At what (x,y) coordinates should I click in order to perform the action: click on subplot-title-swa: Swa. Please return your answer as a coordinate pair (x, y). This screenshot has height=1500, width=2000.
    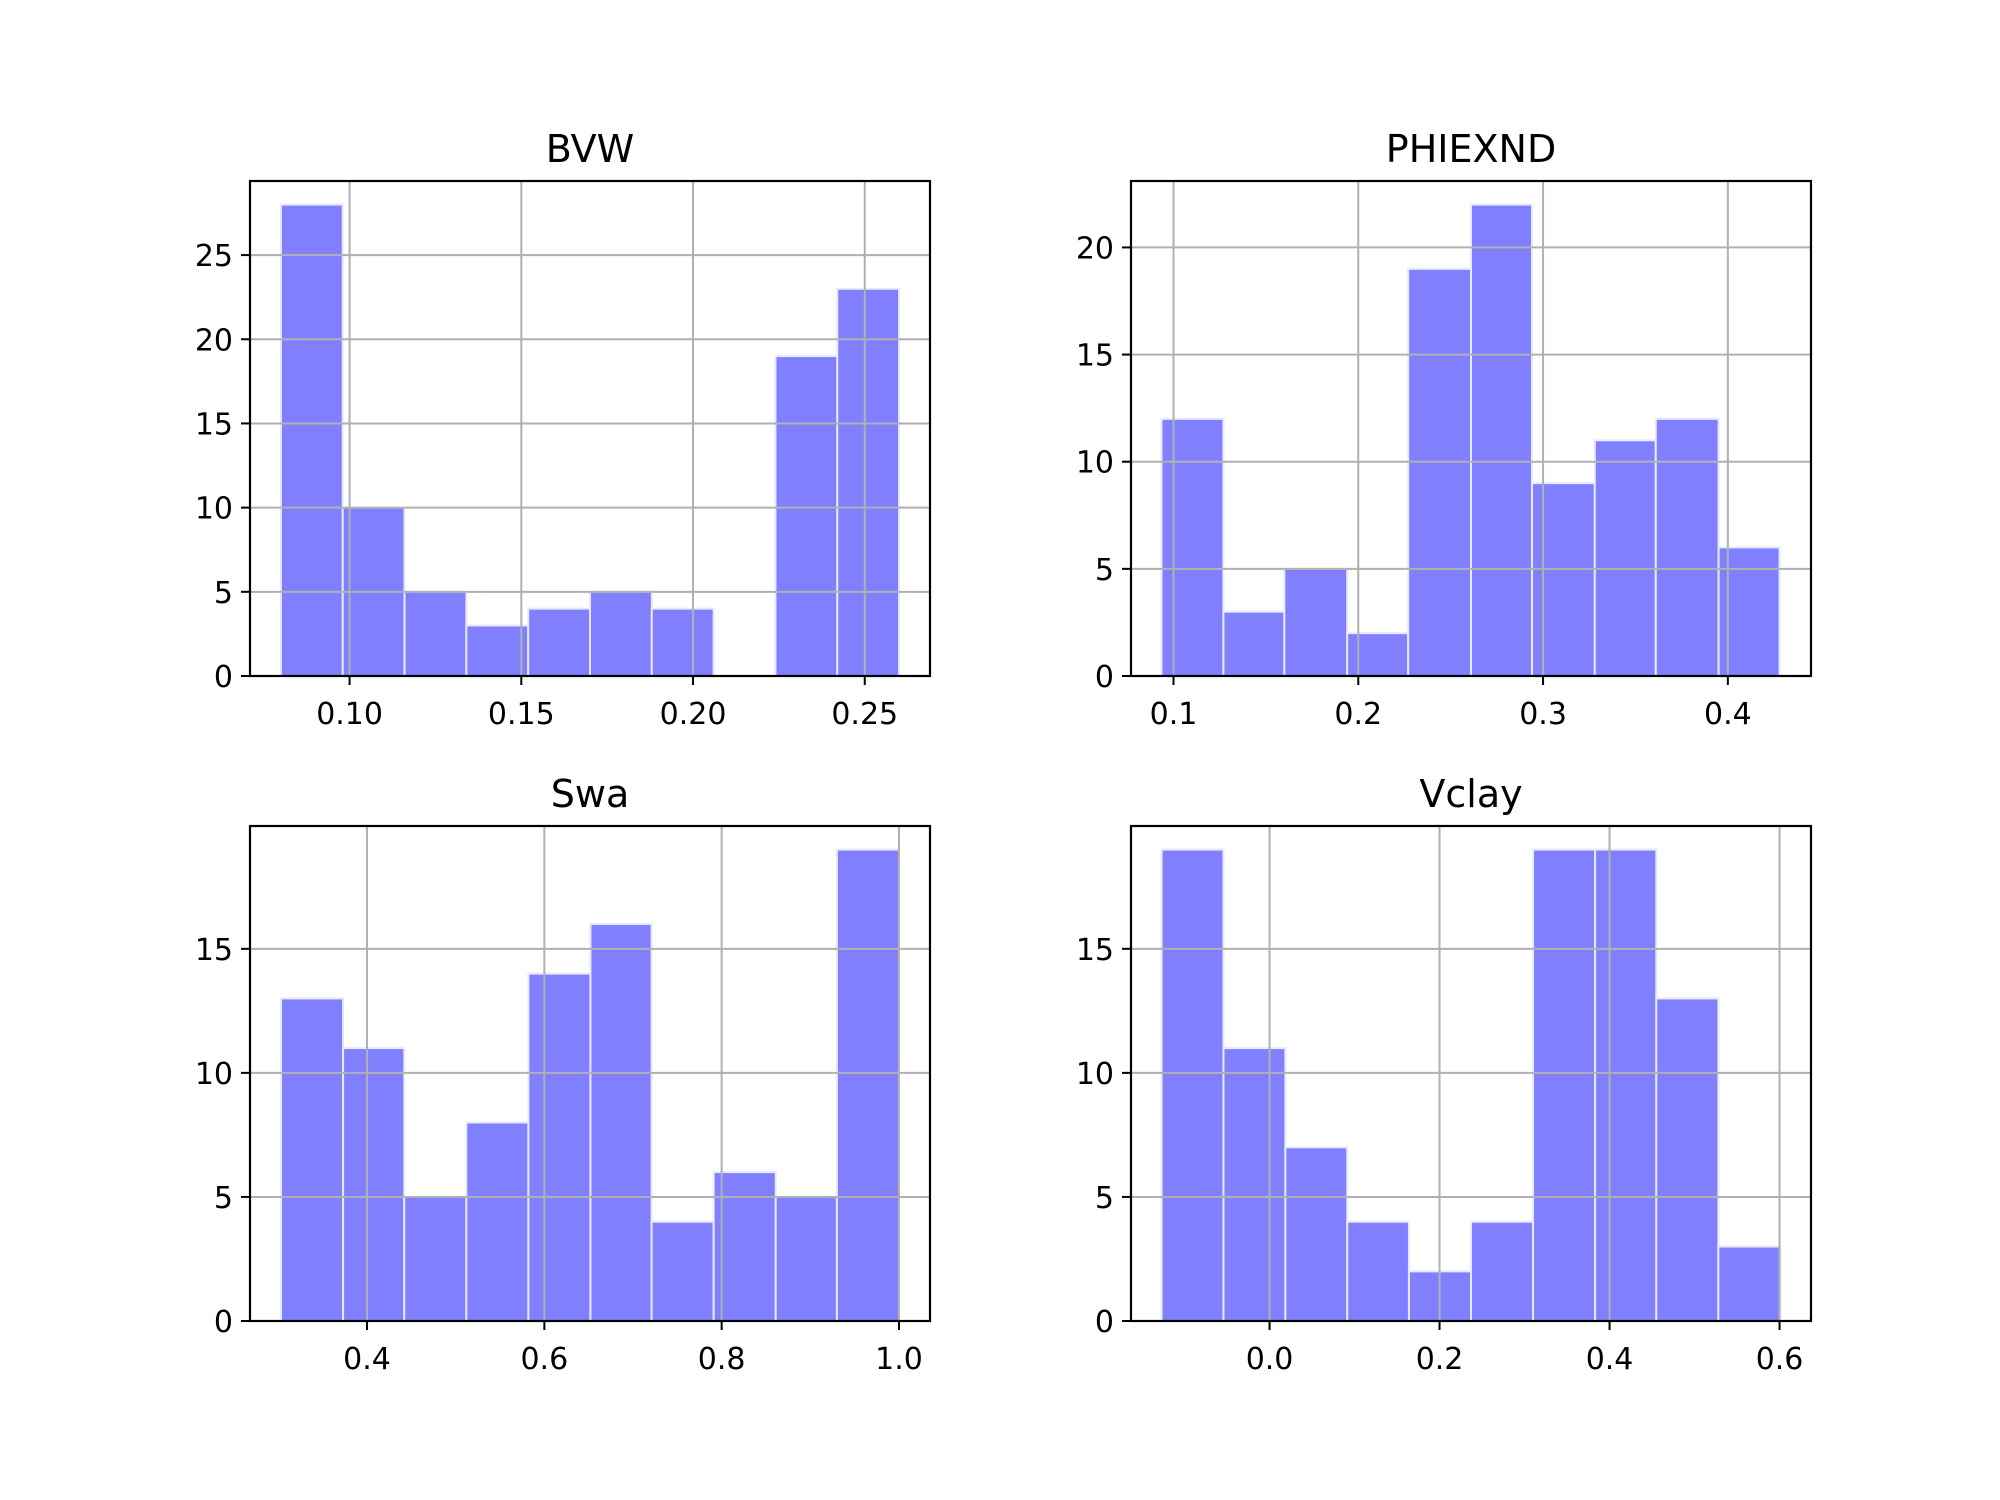
    Looking at the image, I should click on (590, 794).